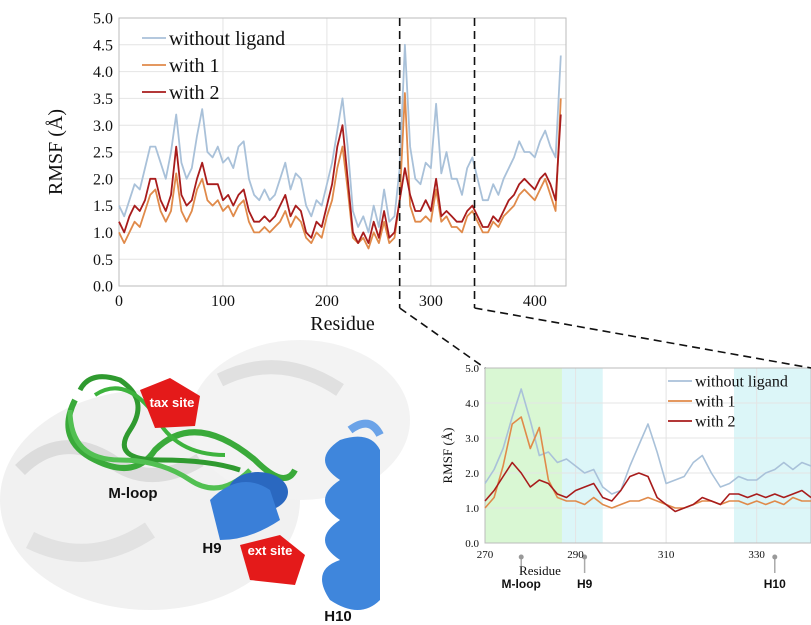 The width and height of the screenshot is (811, 625). Describe the element at coordinates (666, 555) in the screenshot. I see `x-tick-label: 310` at that location.